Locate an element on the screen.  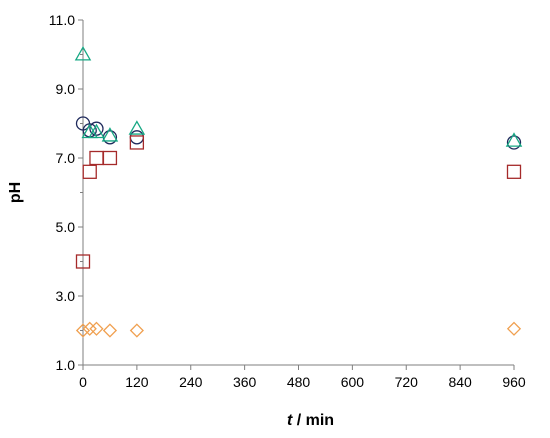
x-tick-label: 0 is located at coordinates (83, 382).